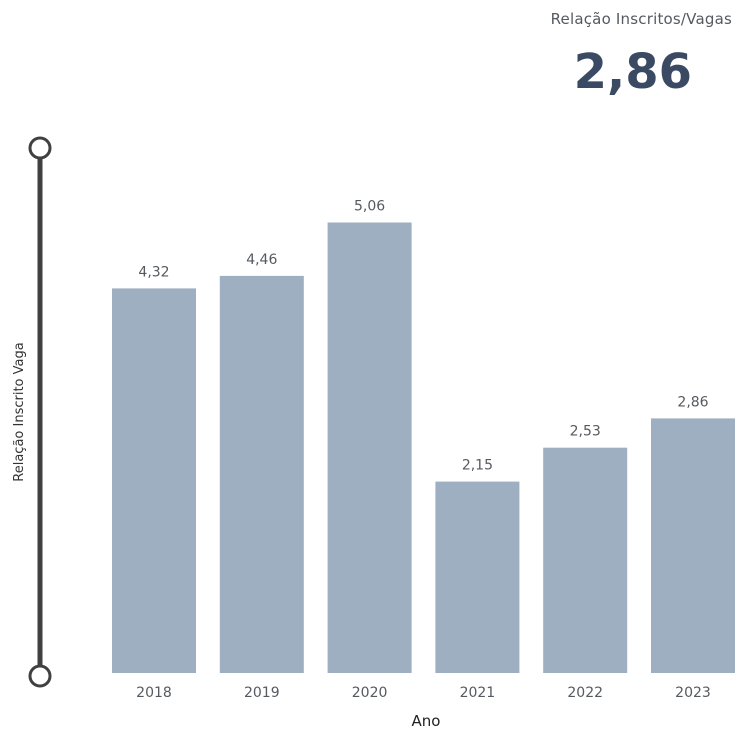 The height and width of the screenshot is (729, 746). What do you see at coordinates (19, 411) in the screenshot?
I see `y-axis-title: Relação Inscrito Vaga` at bounding box center [19, 411].